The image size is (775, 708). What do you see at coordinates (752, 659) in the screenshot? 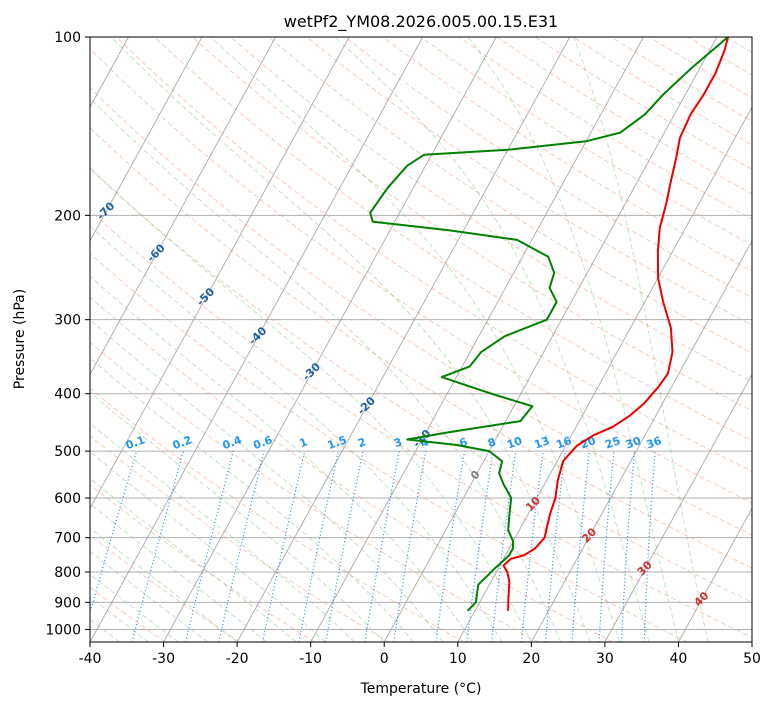
I see `x-tick-label: 50` at bounding box center [752, 659].